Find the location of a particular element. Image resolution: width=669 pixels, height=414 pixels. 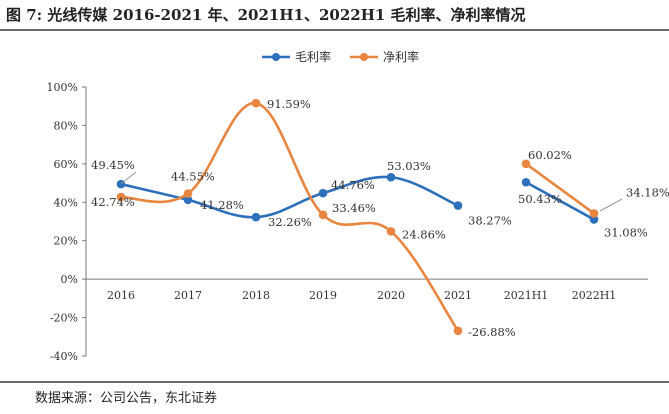

legend-gross-label: 毛利率 is located at coordinates (313, 56).